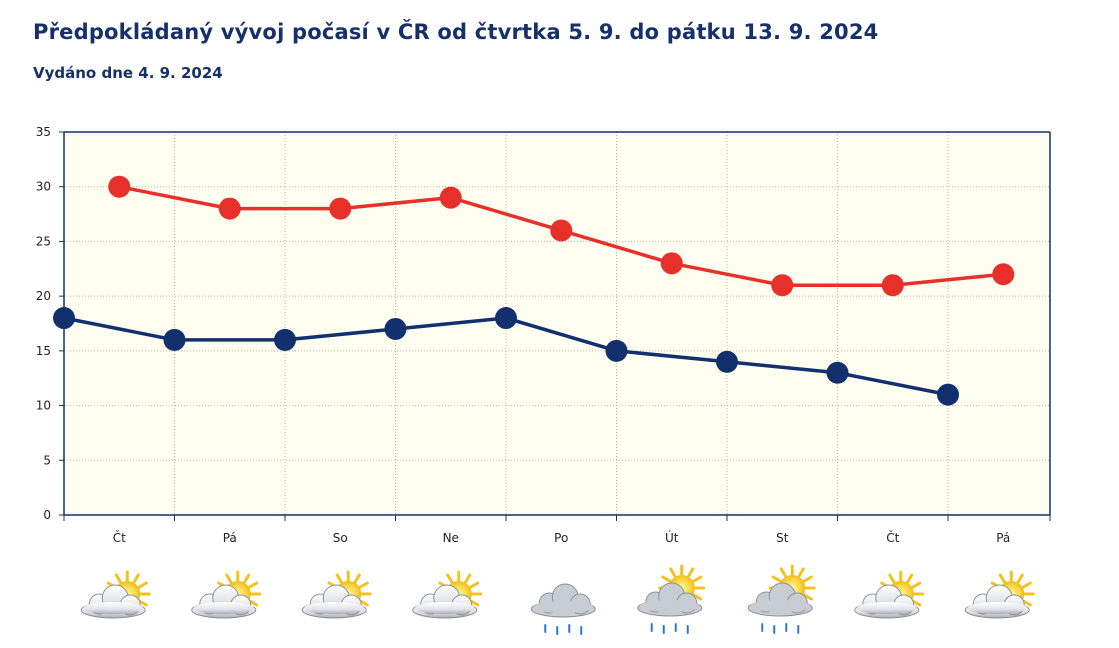 The width and height of the screenshot is (1119, 648). I want to click on x-tick-label: Ne, so click(451, 538).